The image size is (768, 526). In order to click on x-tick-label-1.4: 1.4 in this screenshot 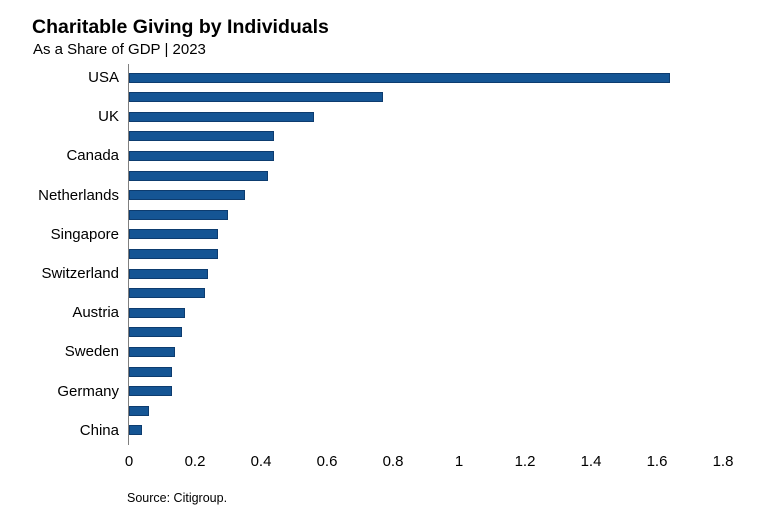, I will do `click(591, 461)`.